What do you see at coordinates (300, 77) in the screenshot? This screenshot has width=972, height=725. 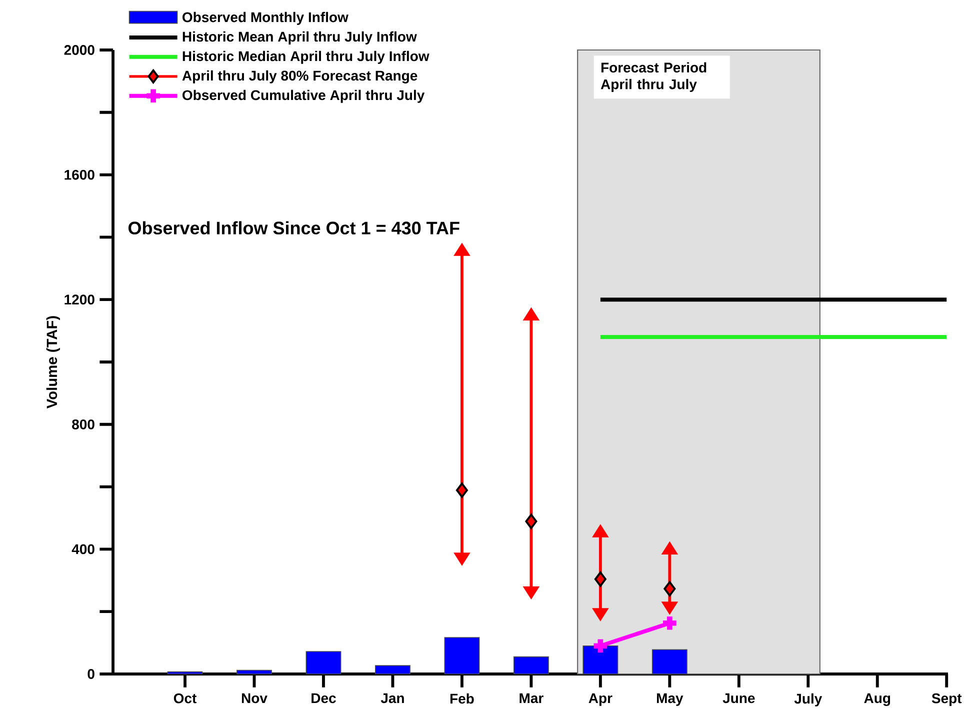 I see `legend-label: April thru July 80% Forecast Range` at bounding box center [300, 77].